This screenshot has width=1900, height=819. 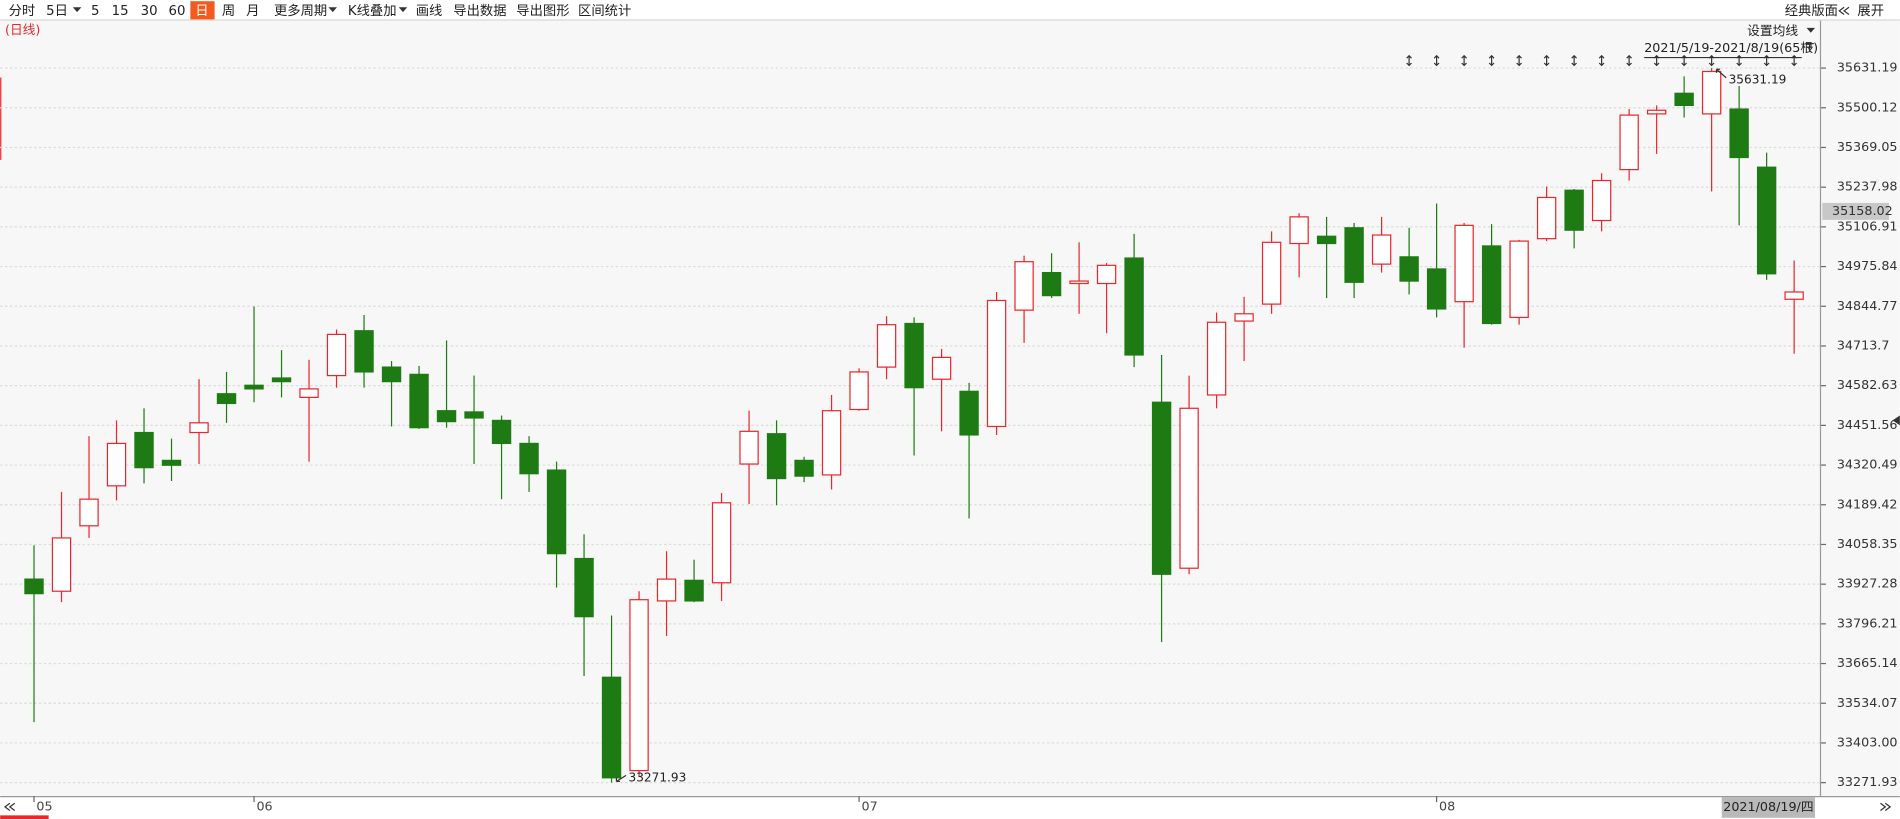 I want to click on y-tick-label: 34844.77, so click(x=1867, y=305).